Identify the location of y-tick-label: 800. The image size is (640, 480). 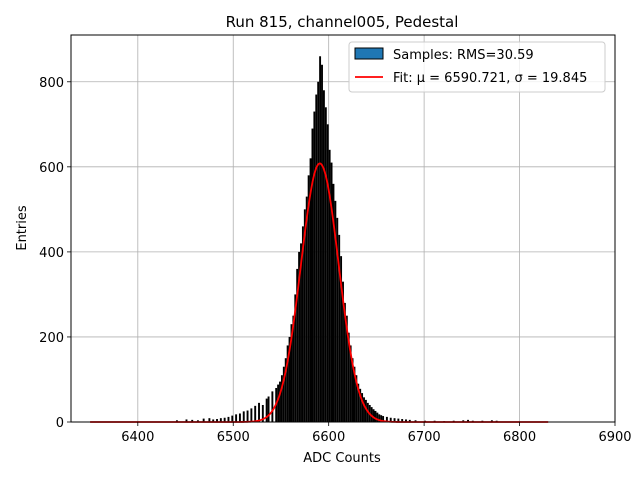
(51, 83).